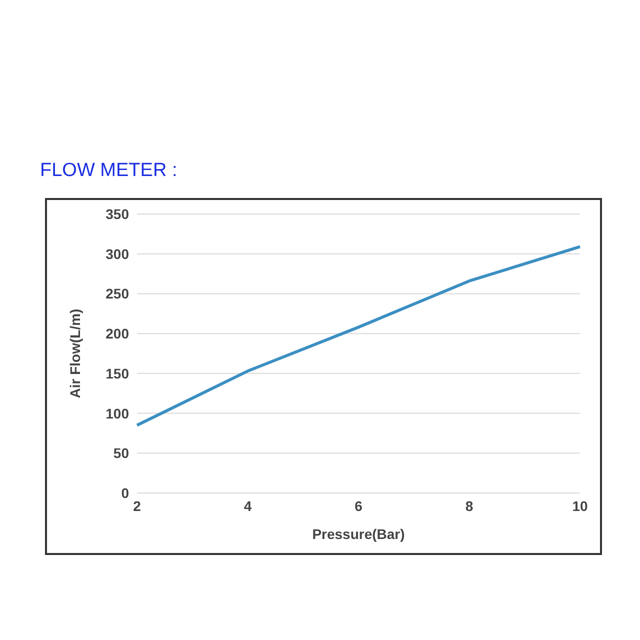 The image size is (640, 640). What do you see at coordinates (125, 492) in the screenshot?
I see `y-tick-label: 0` at bounding box center [125, 492].